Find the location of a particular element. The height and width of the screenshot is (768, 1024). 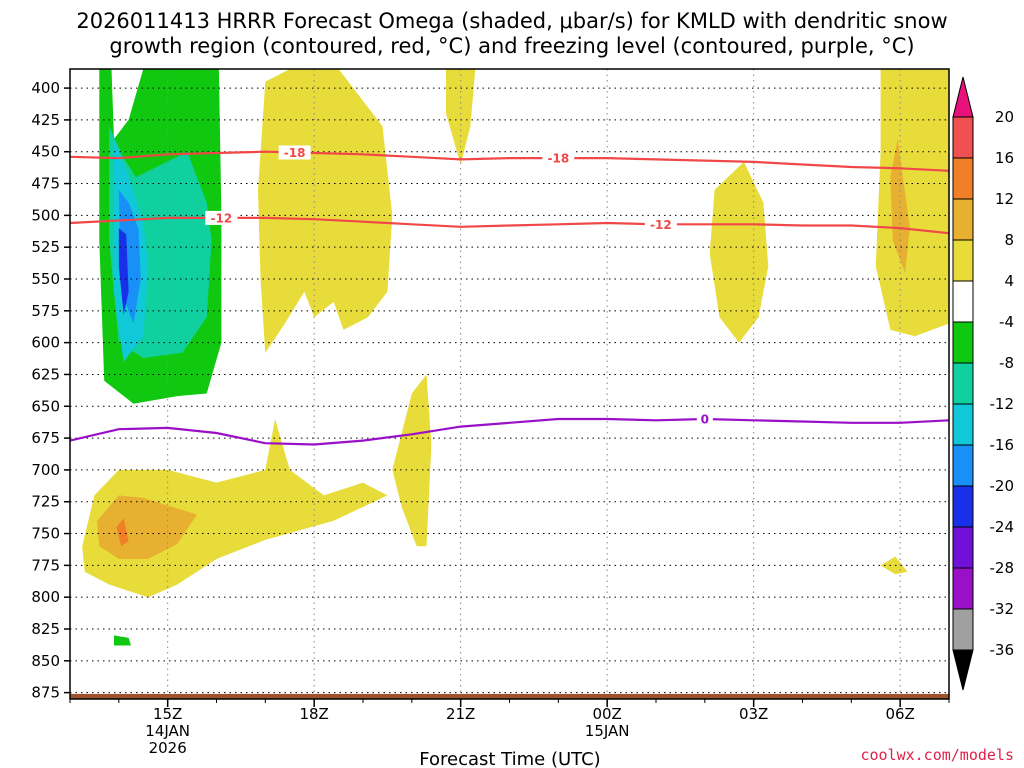

y-tick-label-425: 425 is located at coordinates (45, 120).